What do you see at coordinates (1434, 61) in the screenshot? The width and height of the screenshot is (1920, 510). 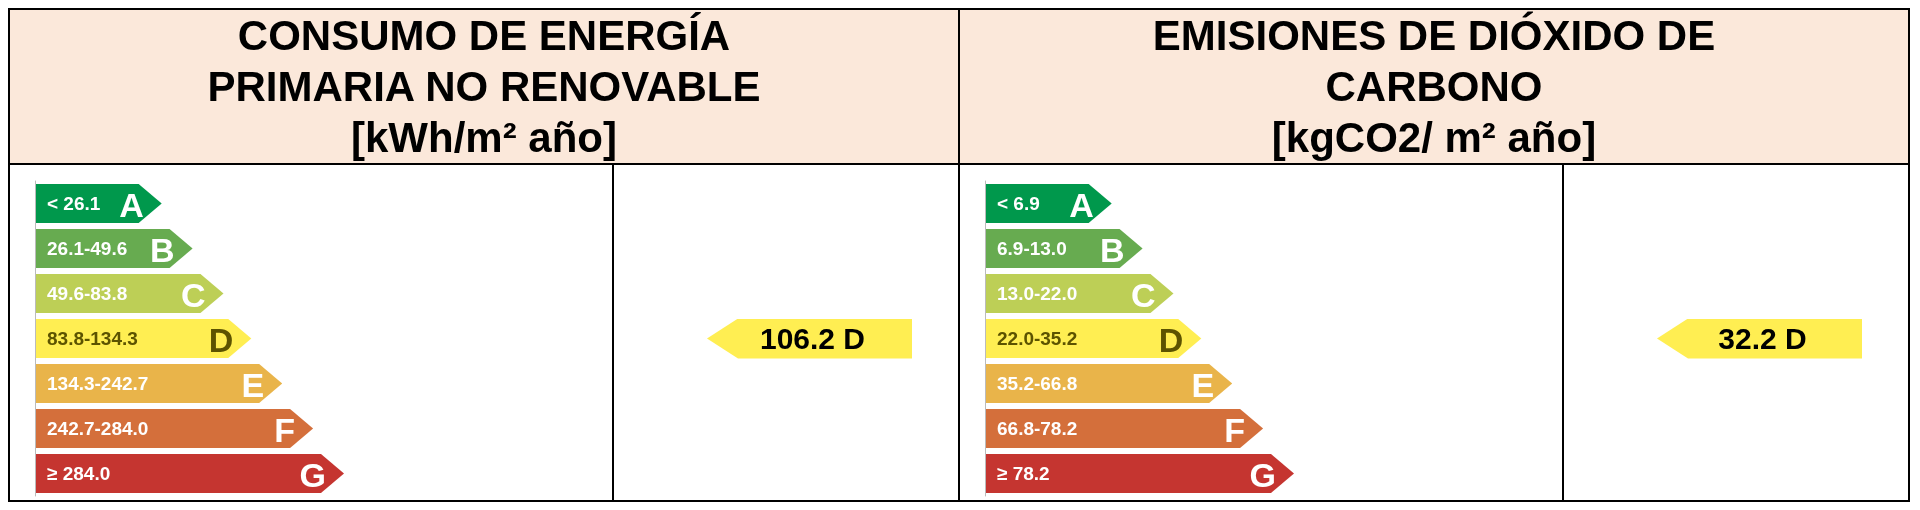 I see `text: EMISIONES DE DIÓXIDO DE CARBONO` at bounding box center [1434, 61].